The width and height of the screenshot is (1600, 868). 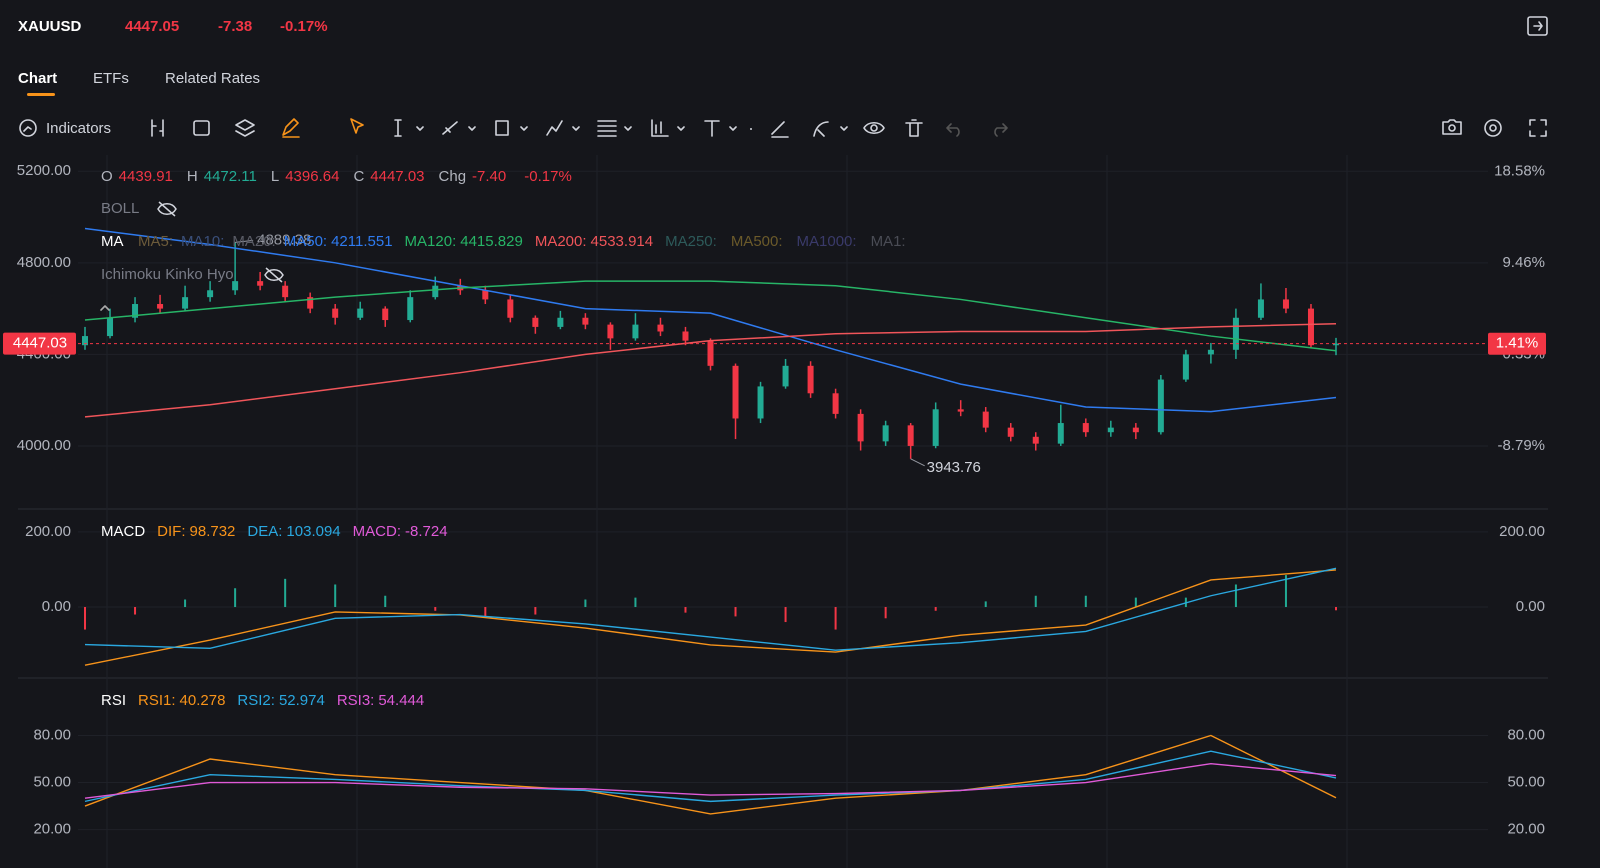 What do you see at coordinates (305, 241) in the screenshot?
I see `ma-legend-name: MA50:` at bounding box center [305, 241].